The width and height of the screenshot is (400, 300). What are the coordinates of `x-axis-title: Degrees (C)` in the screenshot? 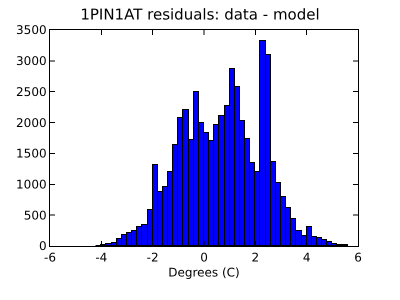 It's located at (204, 272).